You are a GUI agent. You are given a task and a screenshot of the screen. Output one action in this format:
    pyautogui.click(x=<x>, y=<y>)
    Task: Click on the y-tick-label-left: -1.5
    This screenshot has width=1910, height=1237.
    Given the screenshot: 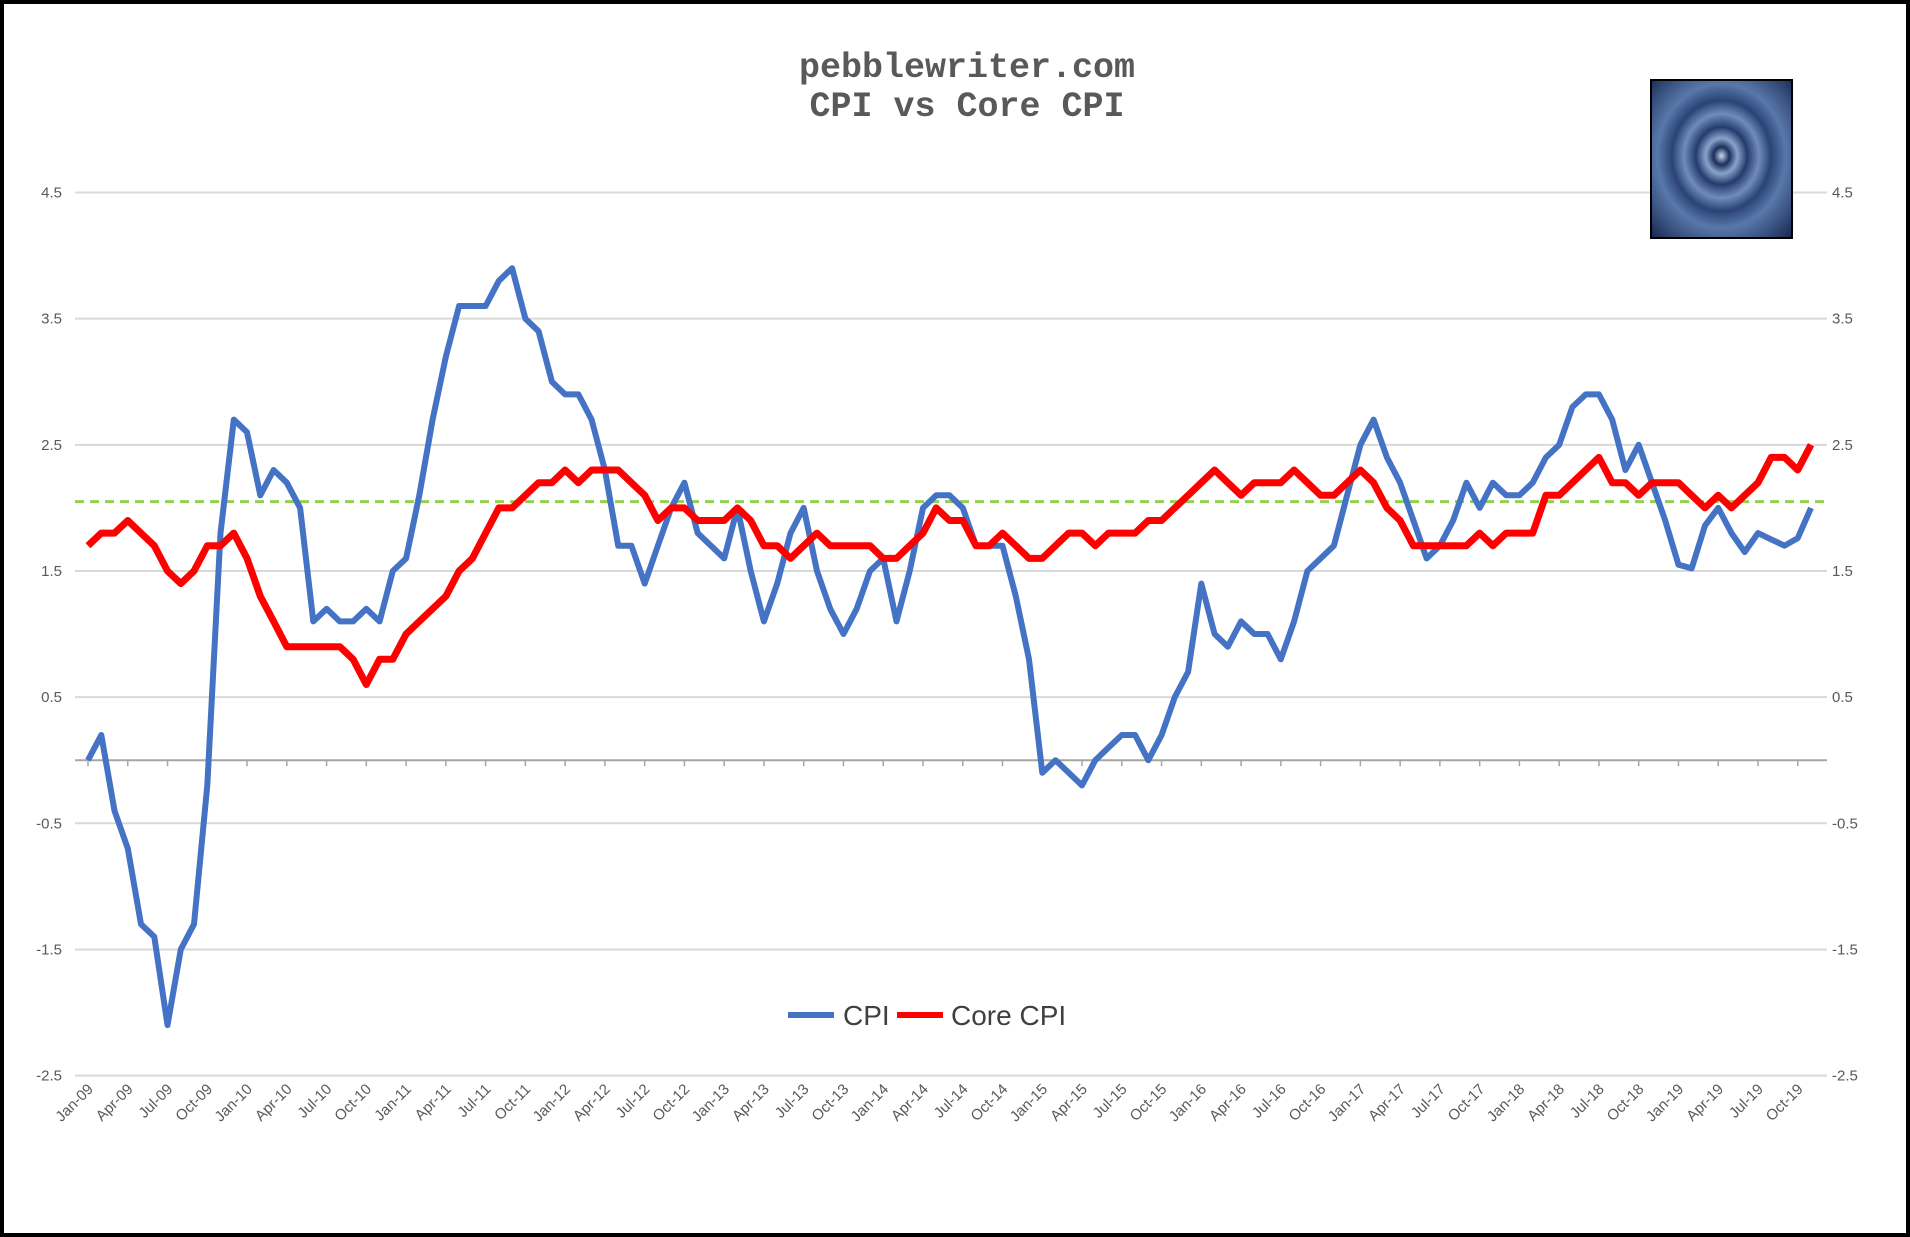 What is the action you would take?
    pyautogui.click(x=49, y=949)
    